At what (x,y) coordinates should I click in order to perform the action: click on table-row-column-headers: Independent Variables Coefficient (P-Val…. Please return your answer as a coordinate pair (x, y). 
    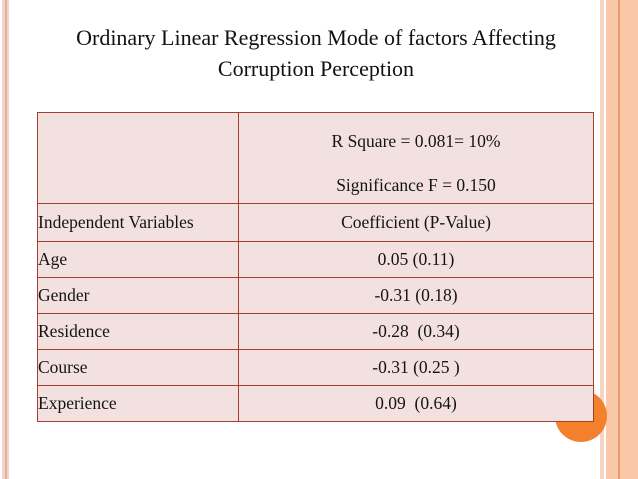
    Looking at the image, I should click on (315, 222).